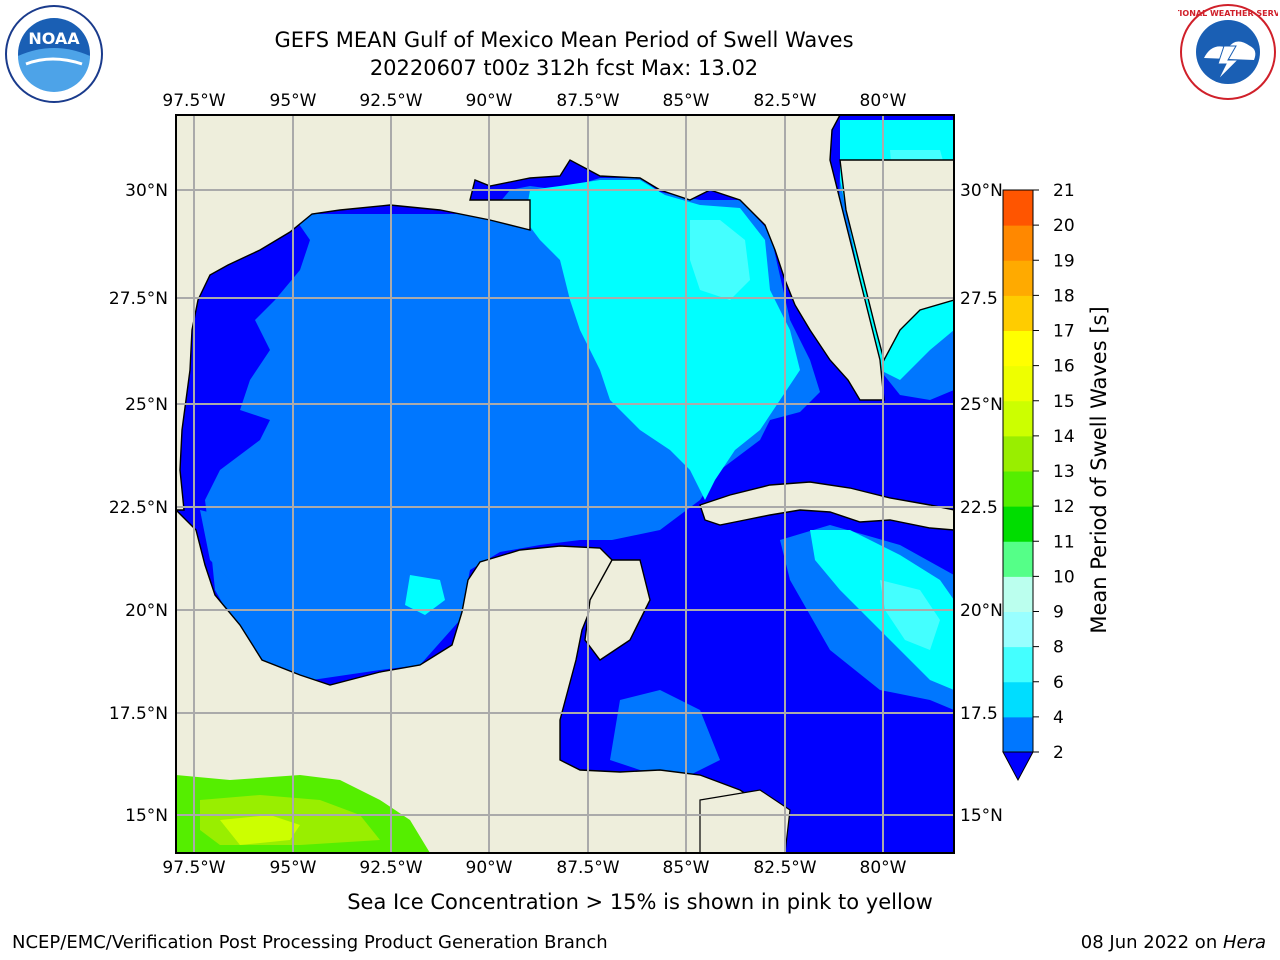  Describe the element at coordinates (784, 868) in the screenshot. I see `lon-label-bottom: 82.5°W` at that location.